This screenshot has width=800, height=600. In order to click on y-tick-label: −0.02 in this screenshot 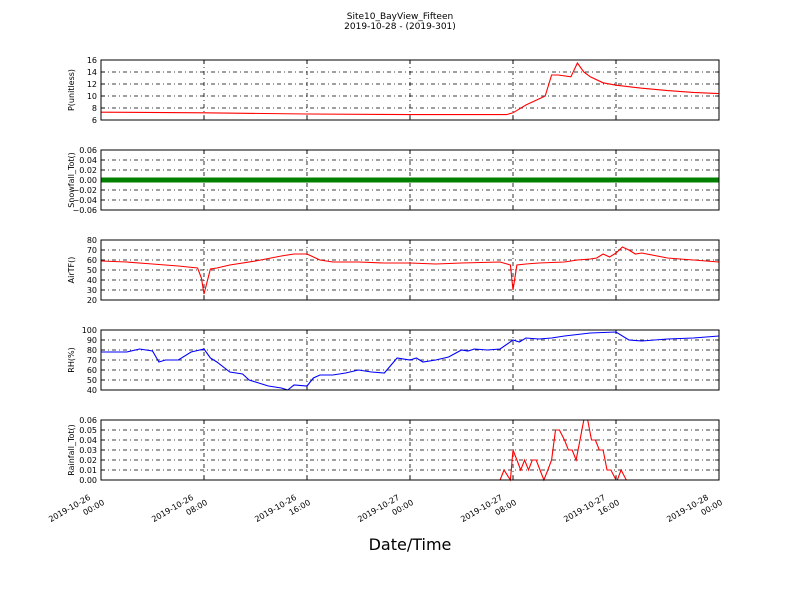, I will do `click(84, 190)`.